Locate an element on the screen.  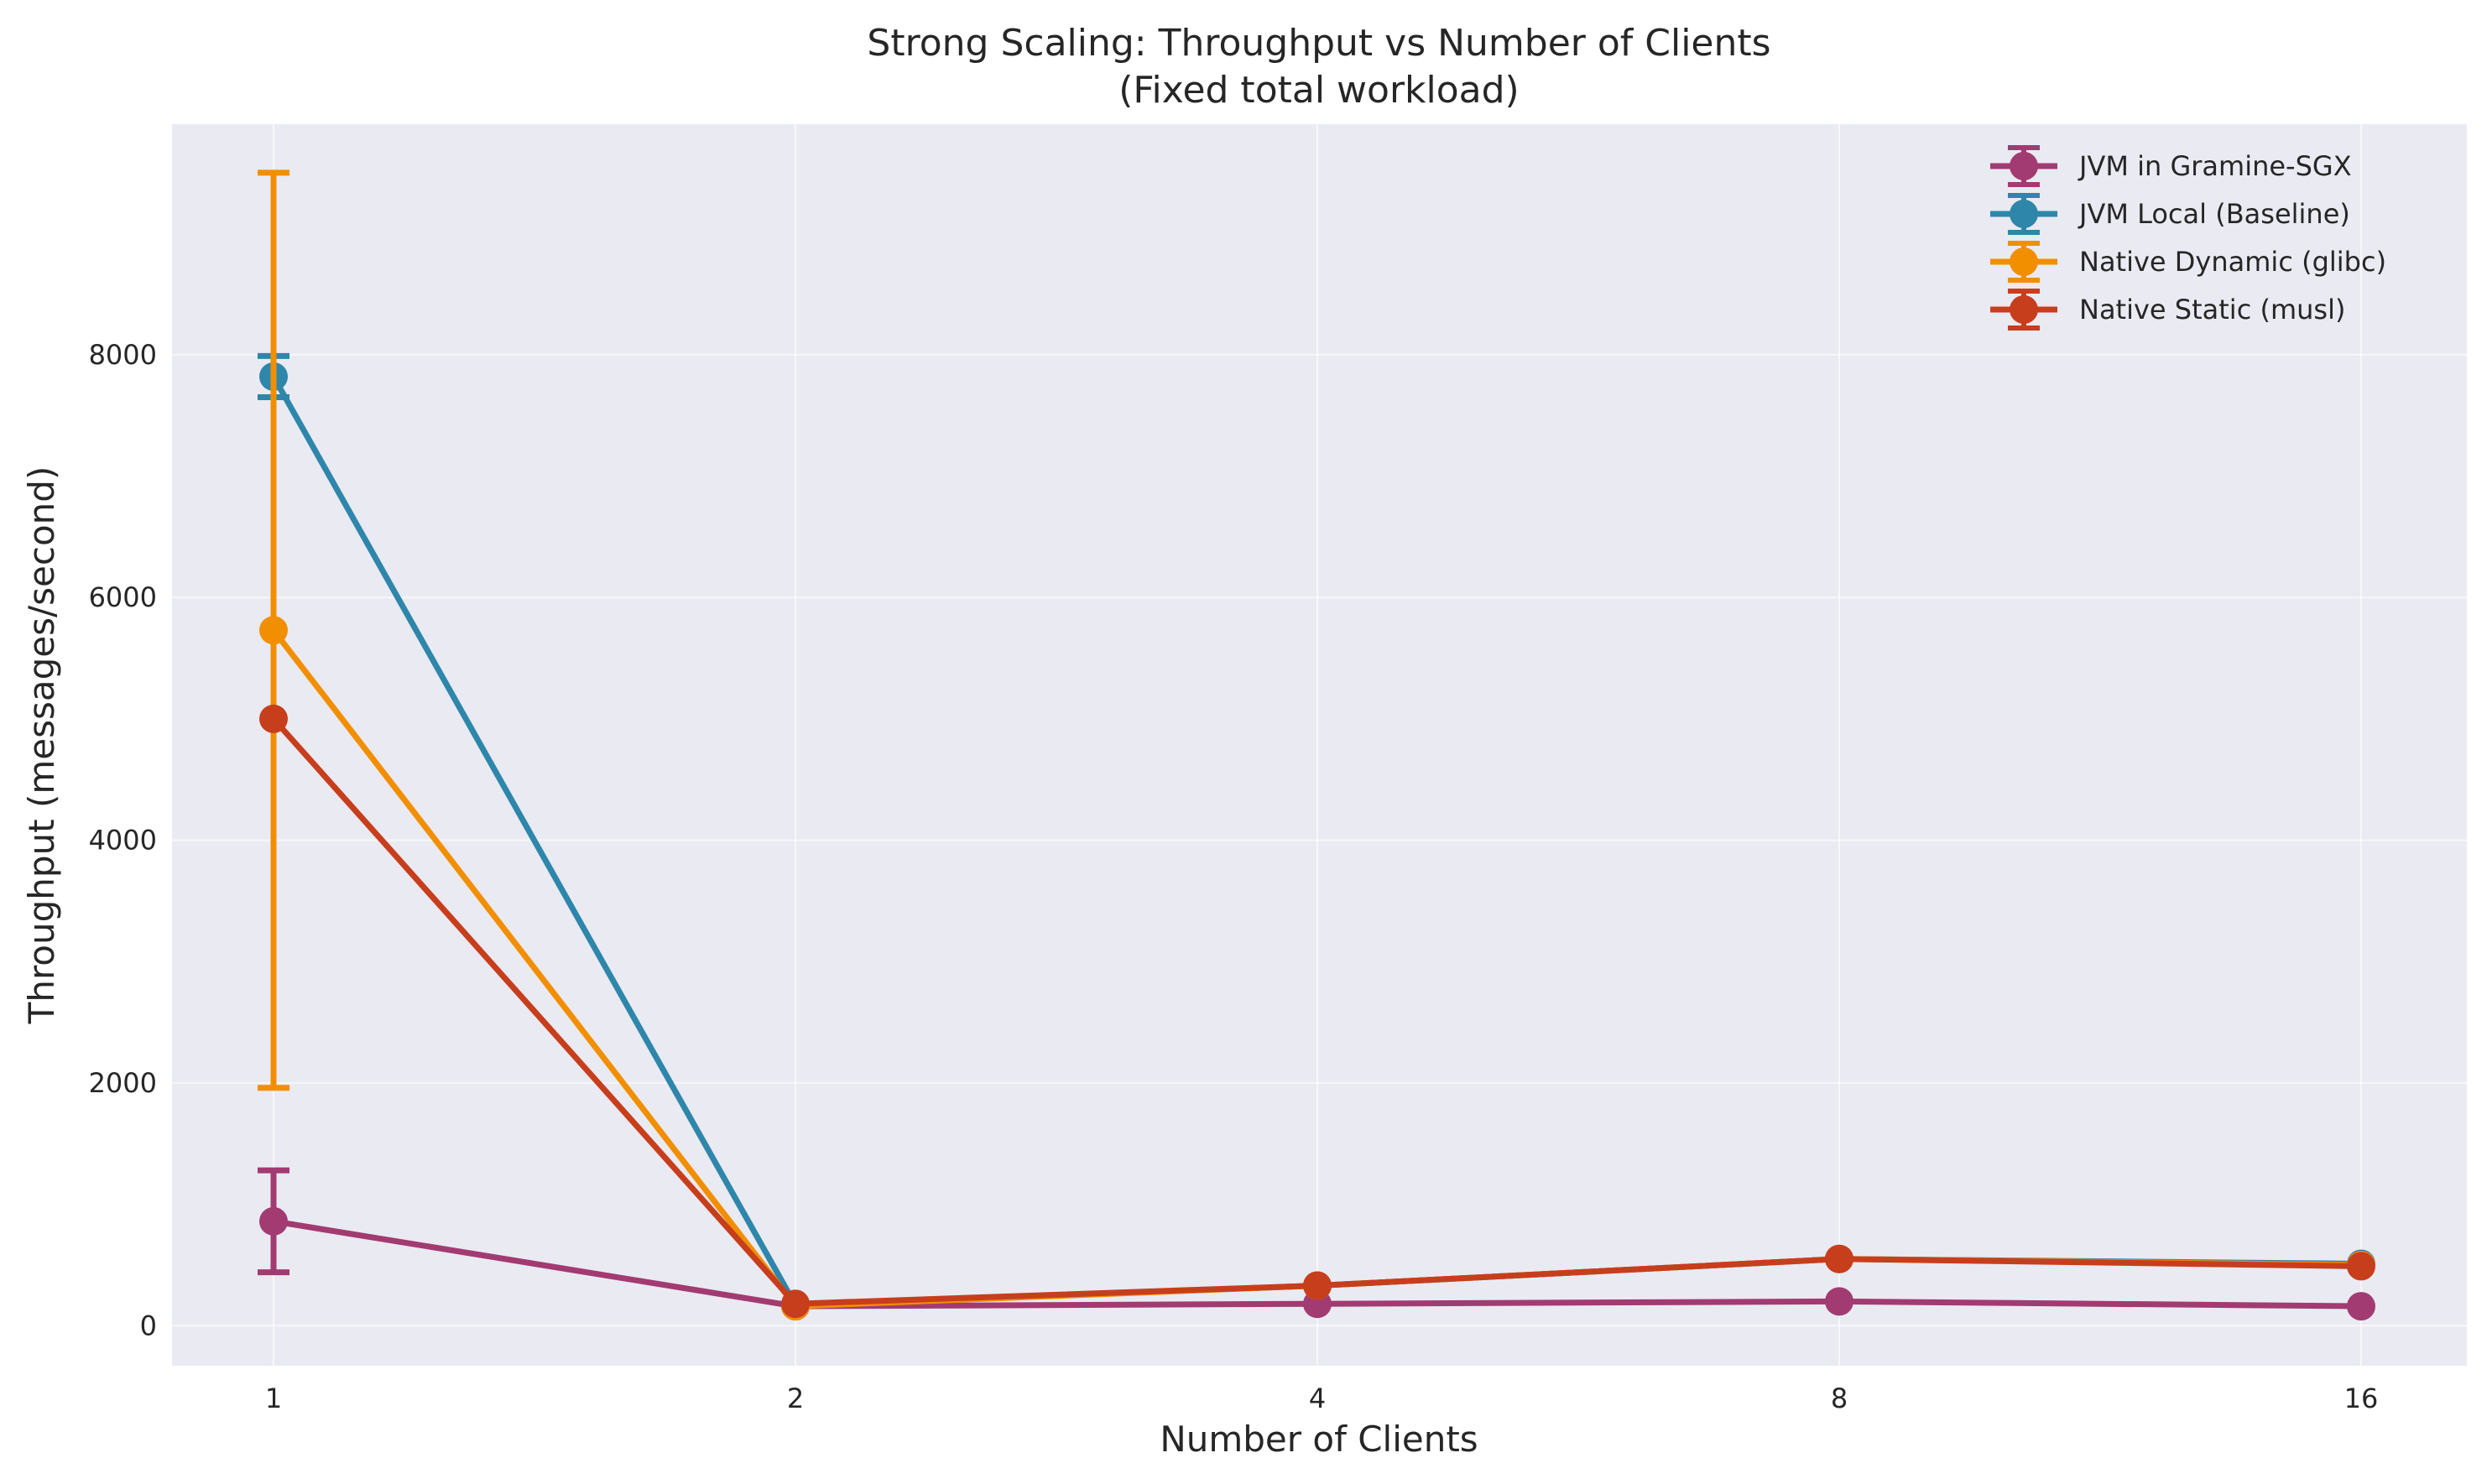
legend-item-3: Native Static (musl) is located at coordinates (2167, 310).